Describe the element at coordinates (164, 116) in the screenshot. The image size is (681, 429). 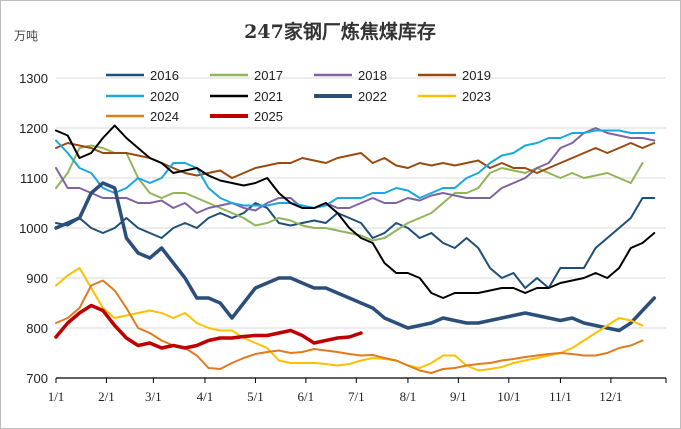
I see `legend-label: 2024` at that location.